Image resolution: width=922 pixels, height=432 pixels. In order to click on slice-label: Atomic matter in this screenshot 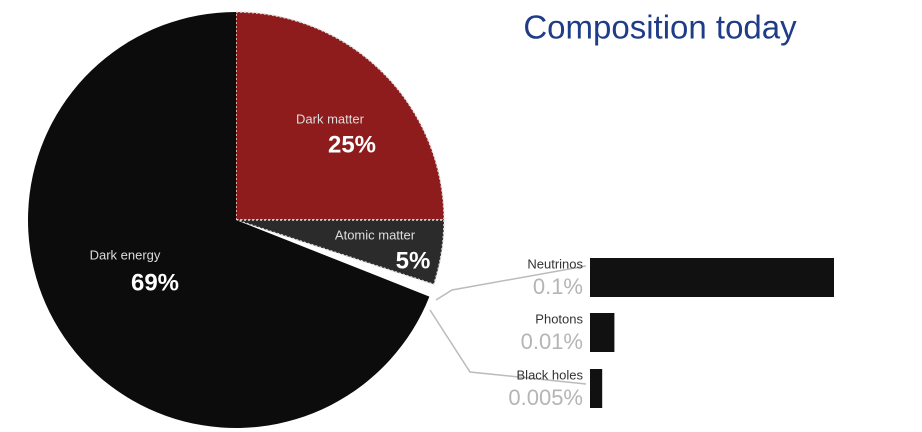, I will do `click(375, 234)`.